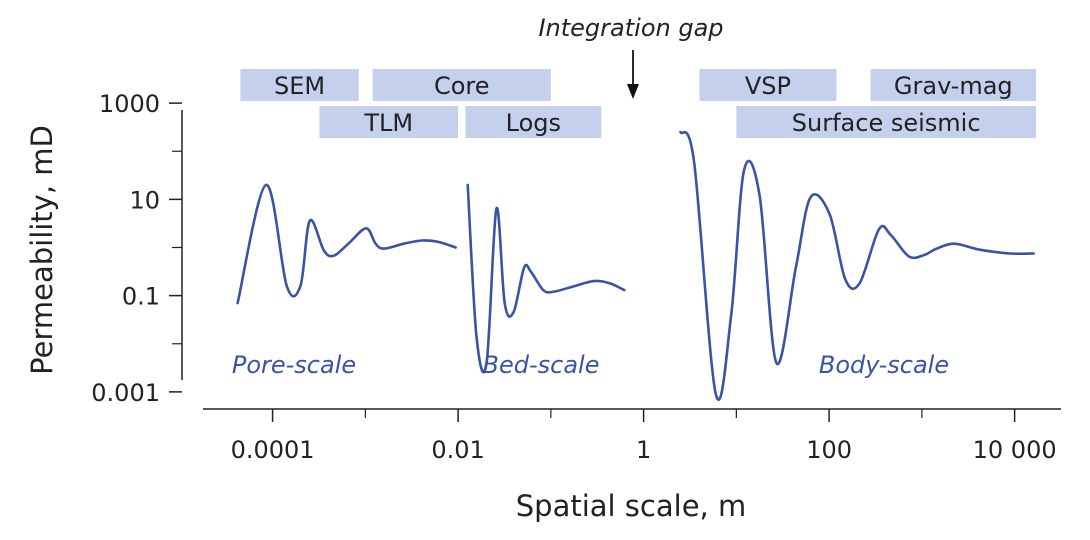 This screenshot has width=1090, height=540. What do you see at coordinates (42, 250) in the screenshot?
I see `y-axis-title: Permeability, mD` at bounding box center [42, 250].